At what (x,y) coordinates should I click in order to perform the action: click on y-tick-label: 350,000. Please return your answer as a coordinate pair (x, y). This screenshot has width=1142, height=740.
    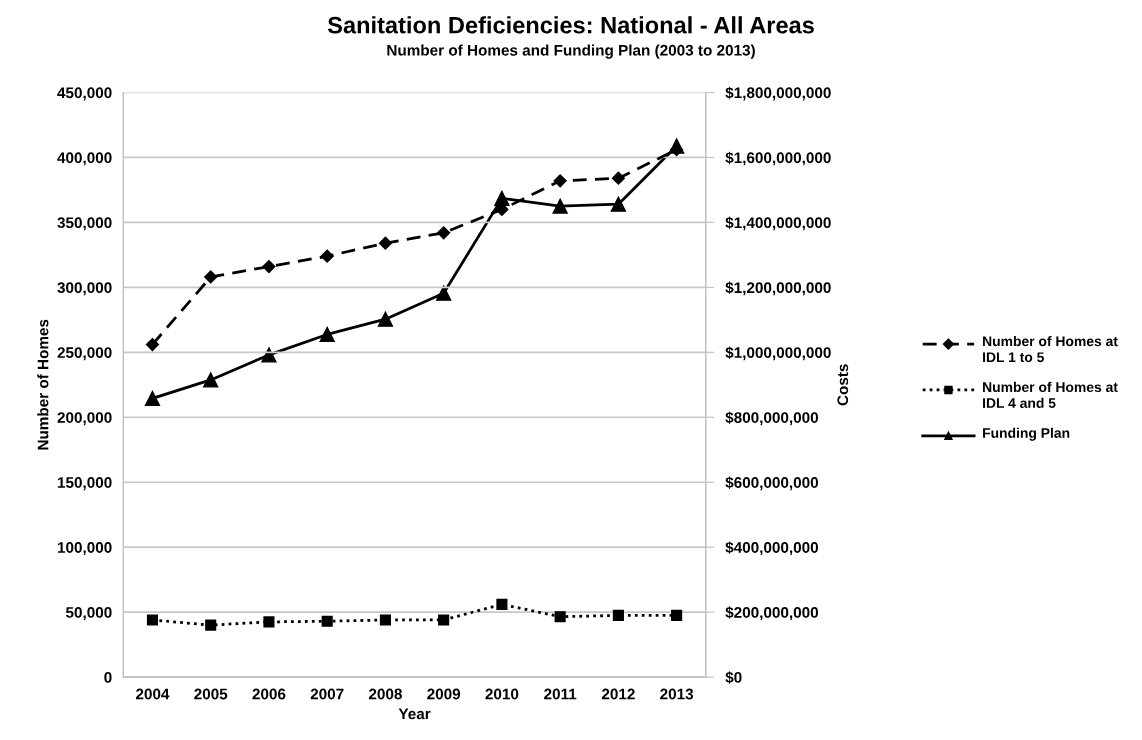
    Looking at the image, I should click on (84, 224).